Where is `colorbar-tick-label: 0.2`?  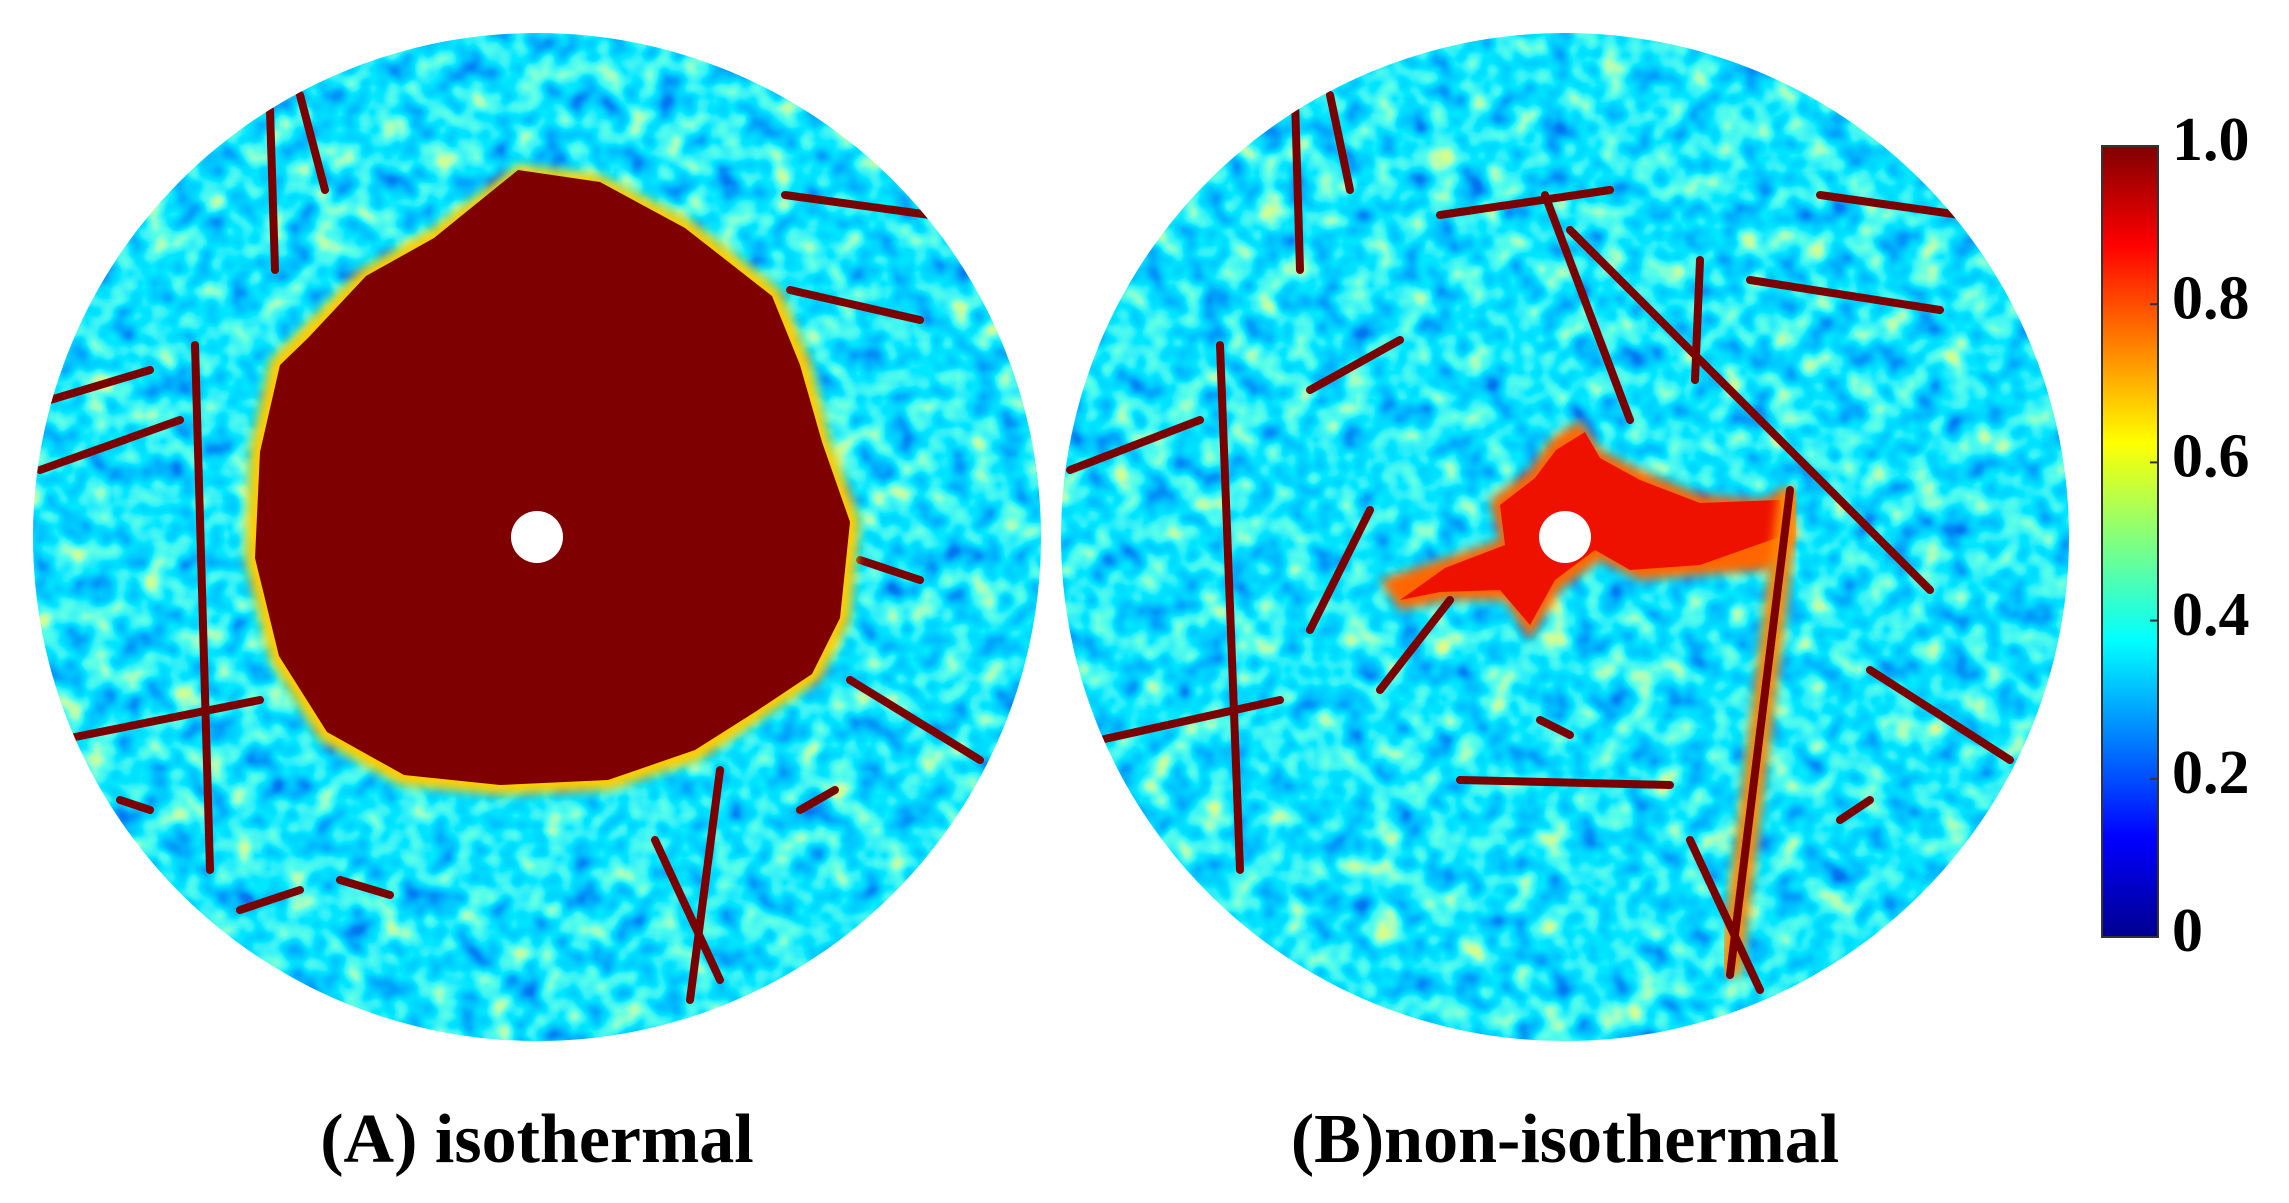
colorbar-tick-label: 0.2 is located at coordinates (2211, 773).